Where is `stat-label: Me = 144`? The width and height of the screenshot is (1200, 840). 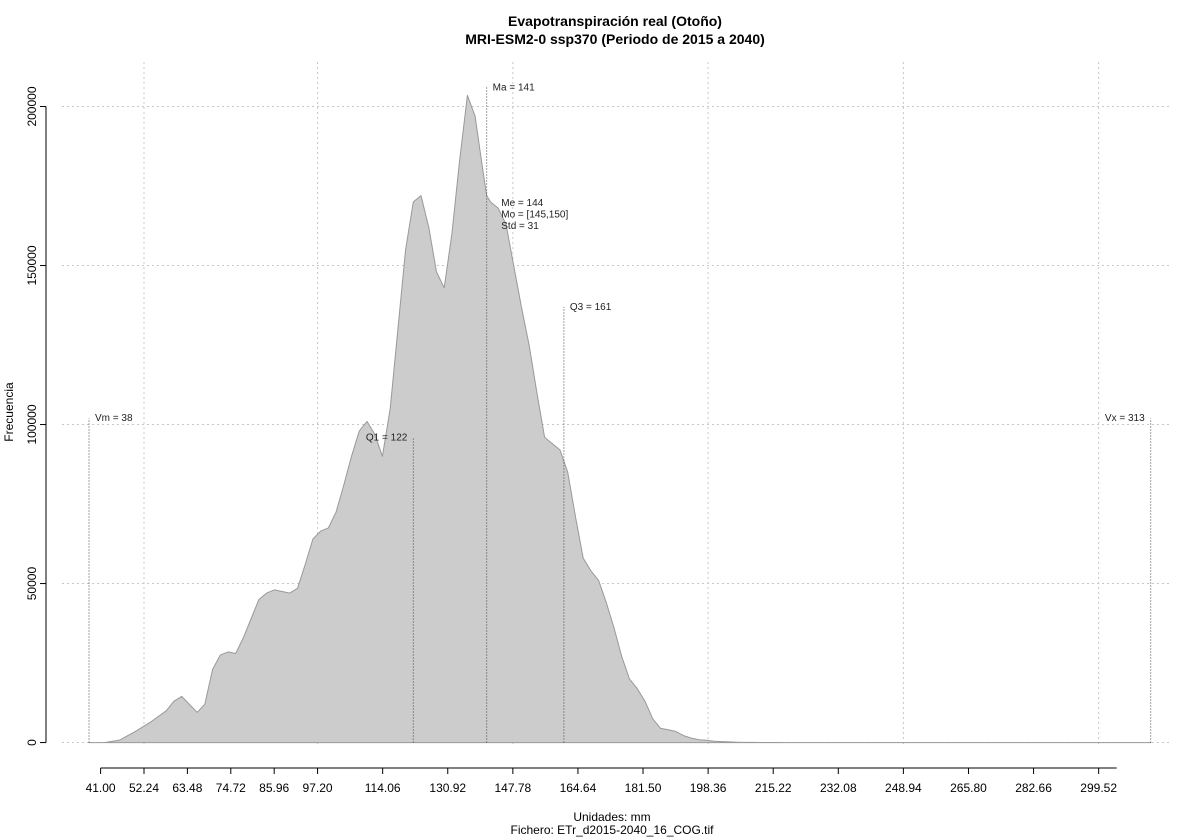
stat-label: Me = 144 is located at coordinates (522, 203).